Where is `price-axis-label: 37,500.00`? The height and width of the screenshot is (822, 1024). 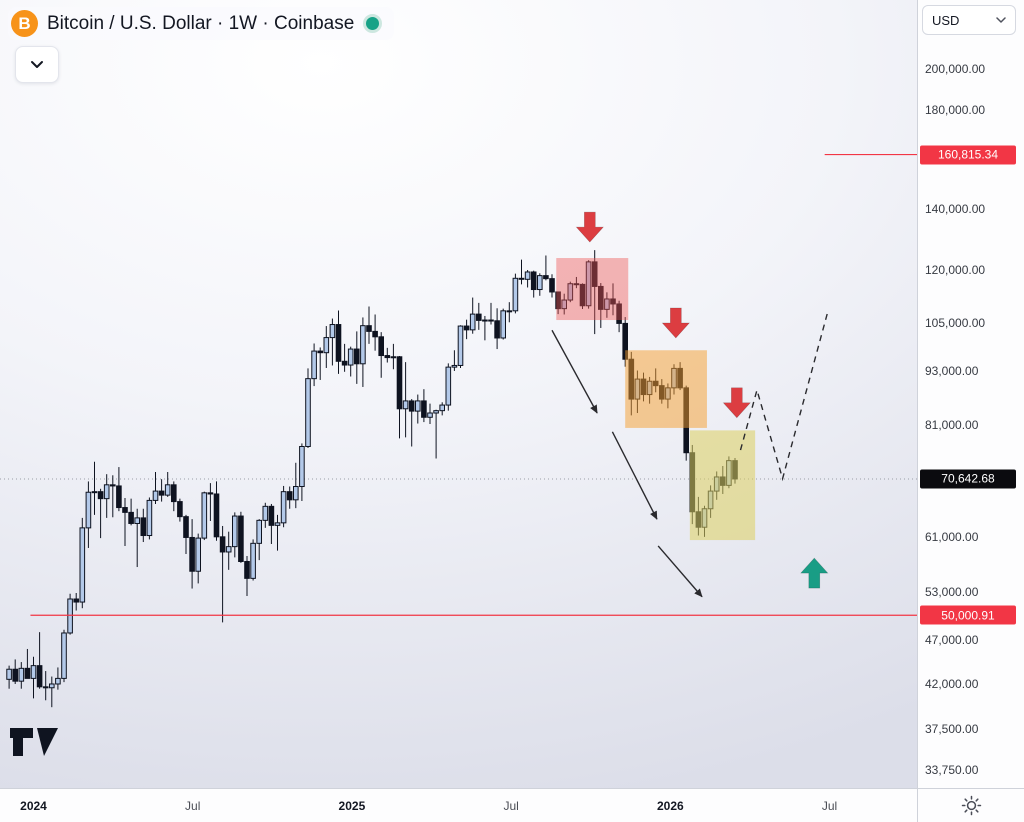 price-axis-label: 37,500.00 is located at coordinates (952, 728).